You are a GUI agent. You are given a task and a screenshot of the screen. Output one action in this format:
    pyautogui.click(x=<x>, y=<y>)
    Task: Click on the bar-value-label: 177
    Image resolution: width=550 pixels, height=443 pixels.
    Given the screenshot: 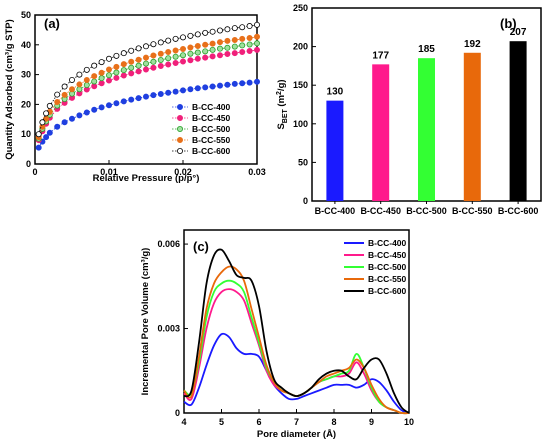 What is the action you would take?
    pyautogui.click(x=380, y=55)
    